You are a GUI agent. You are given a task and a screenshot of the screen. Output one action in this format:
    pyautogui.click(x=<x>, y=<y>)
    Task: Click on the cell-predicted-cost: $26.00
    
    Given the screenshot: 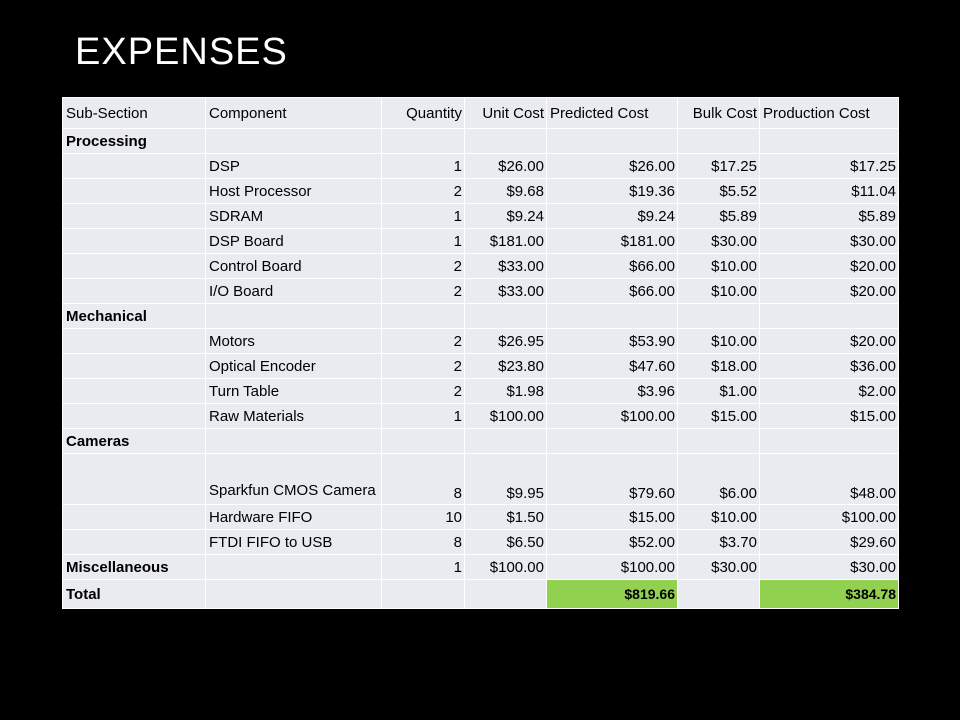 What is the action you would take?
    pyautogui.click(x=612, y=166)
    